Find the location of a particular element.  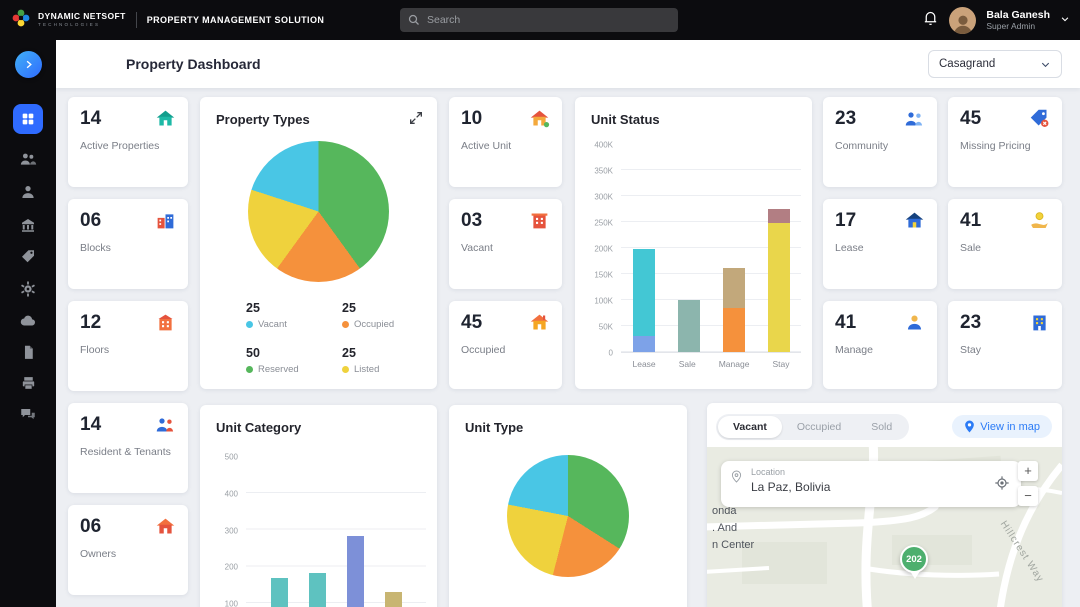

map-zoom-controls: + − is located at coordinates (1028, 483).